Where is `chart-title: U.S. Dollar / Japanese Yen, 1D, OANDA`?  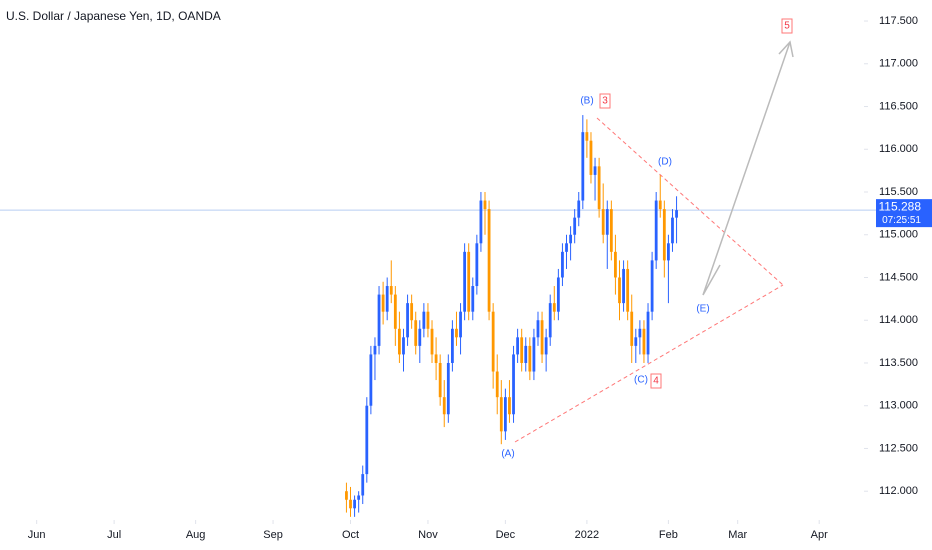
chart-title: U.S. Dollar / Japanese Yen, 1D, OANDA is located at coordinates (113, 16).